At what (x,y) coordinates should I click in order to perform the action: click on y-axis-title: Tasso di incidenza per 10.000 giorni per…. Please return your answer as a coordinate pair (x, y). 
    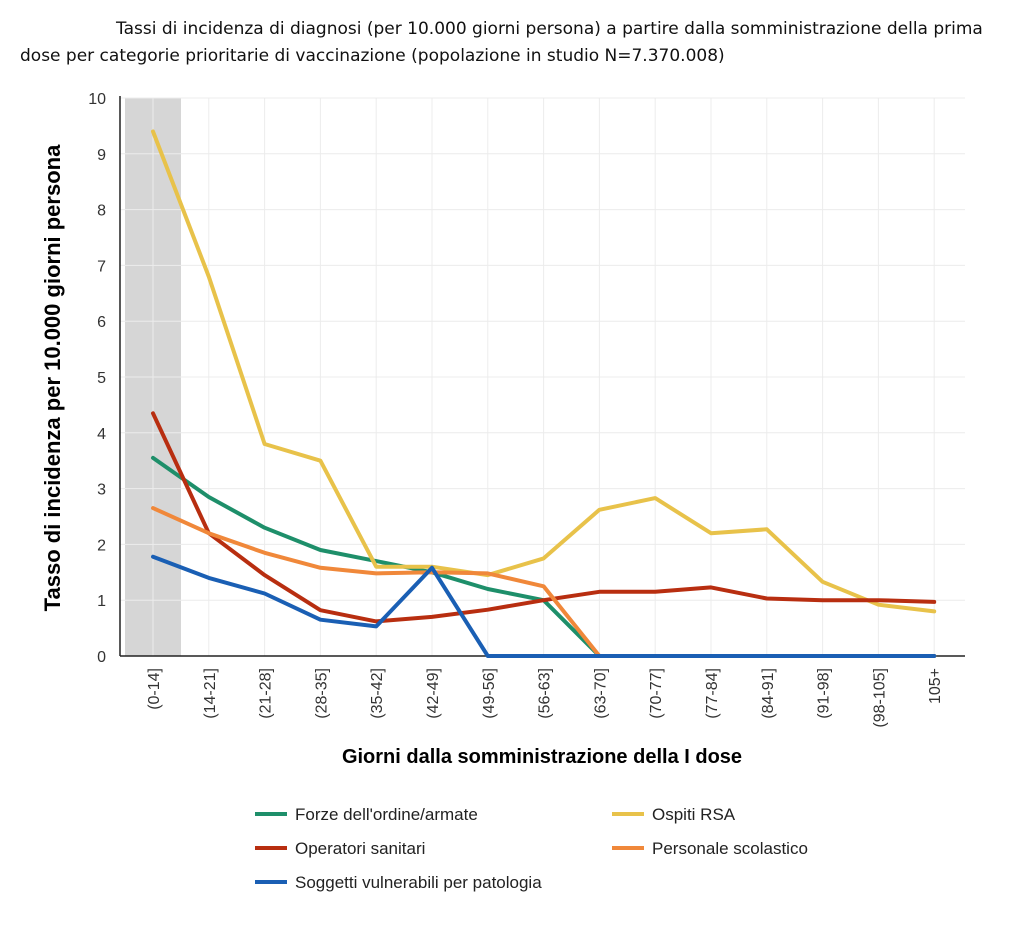
    Looking at the image, I should click on (52, 377).